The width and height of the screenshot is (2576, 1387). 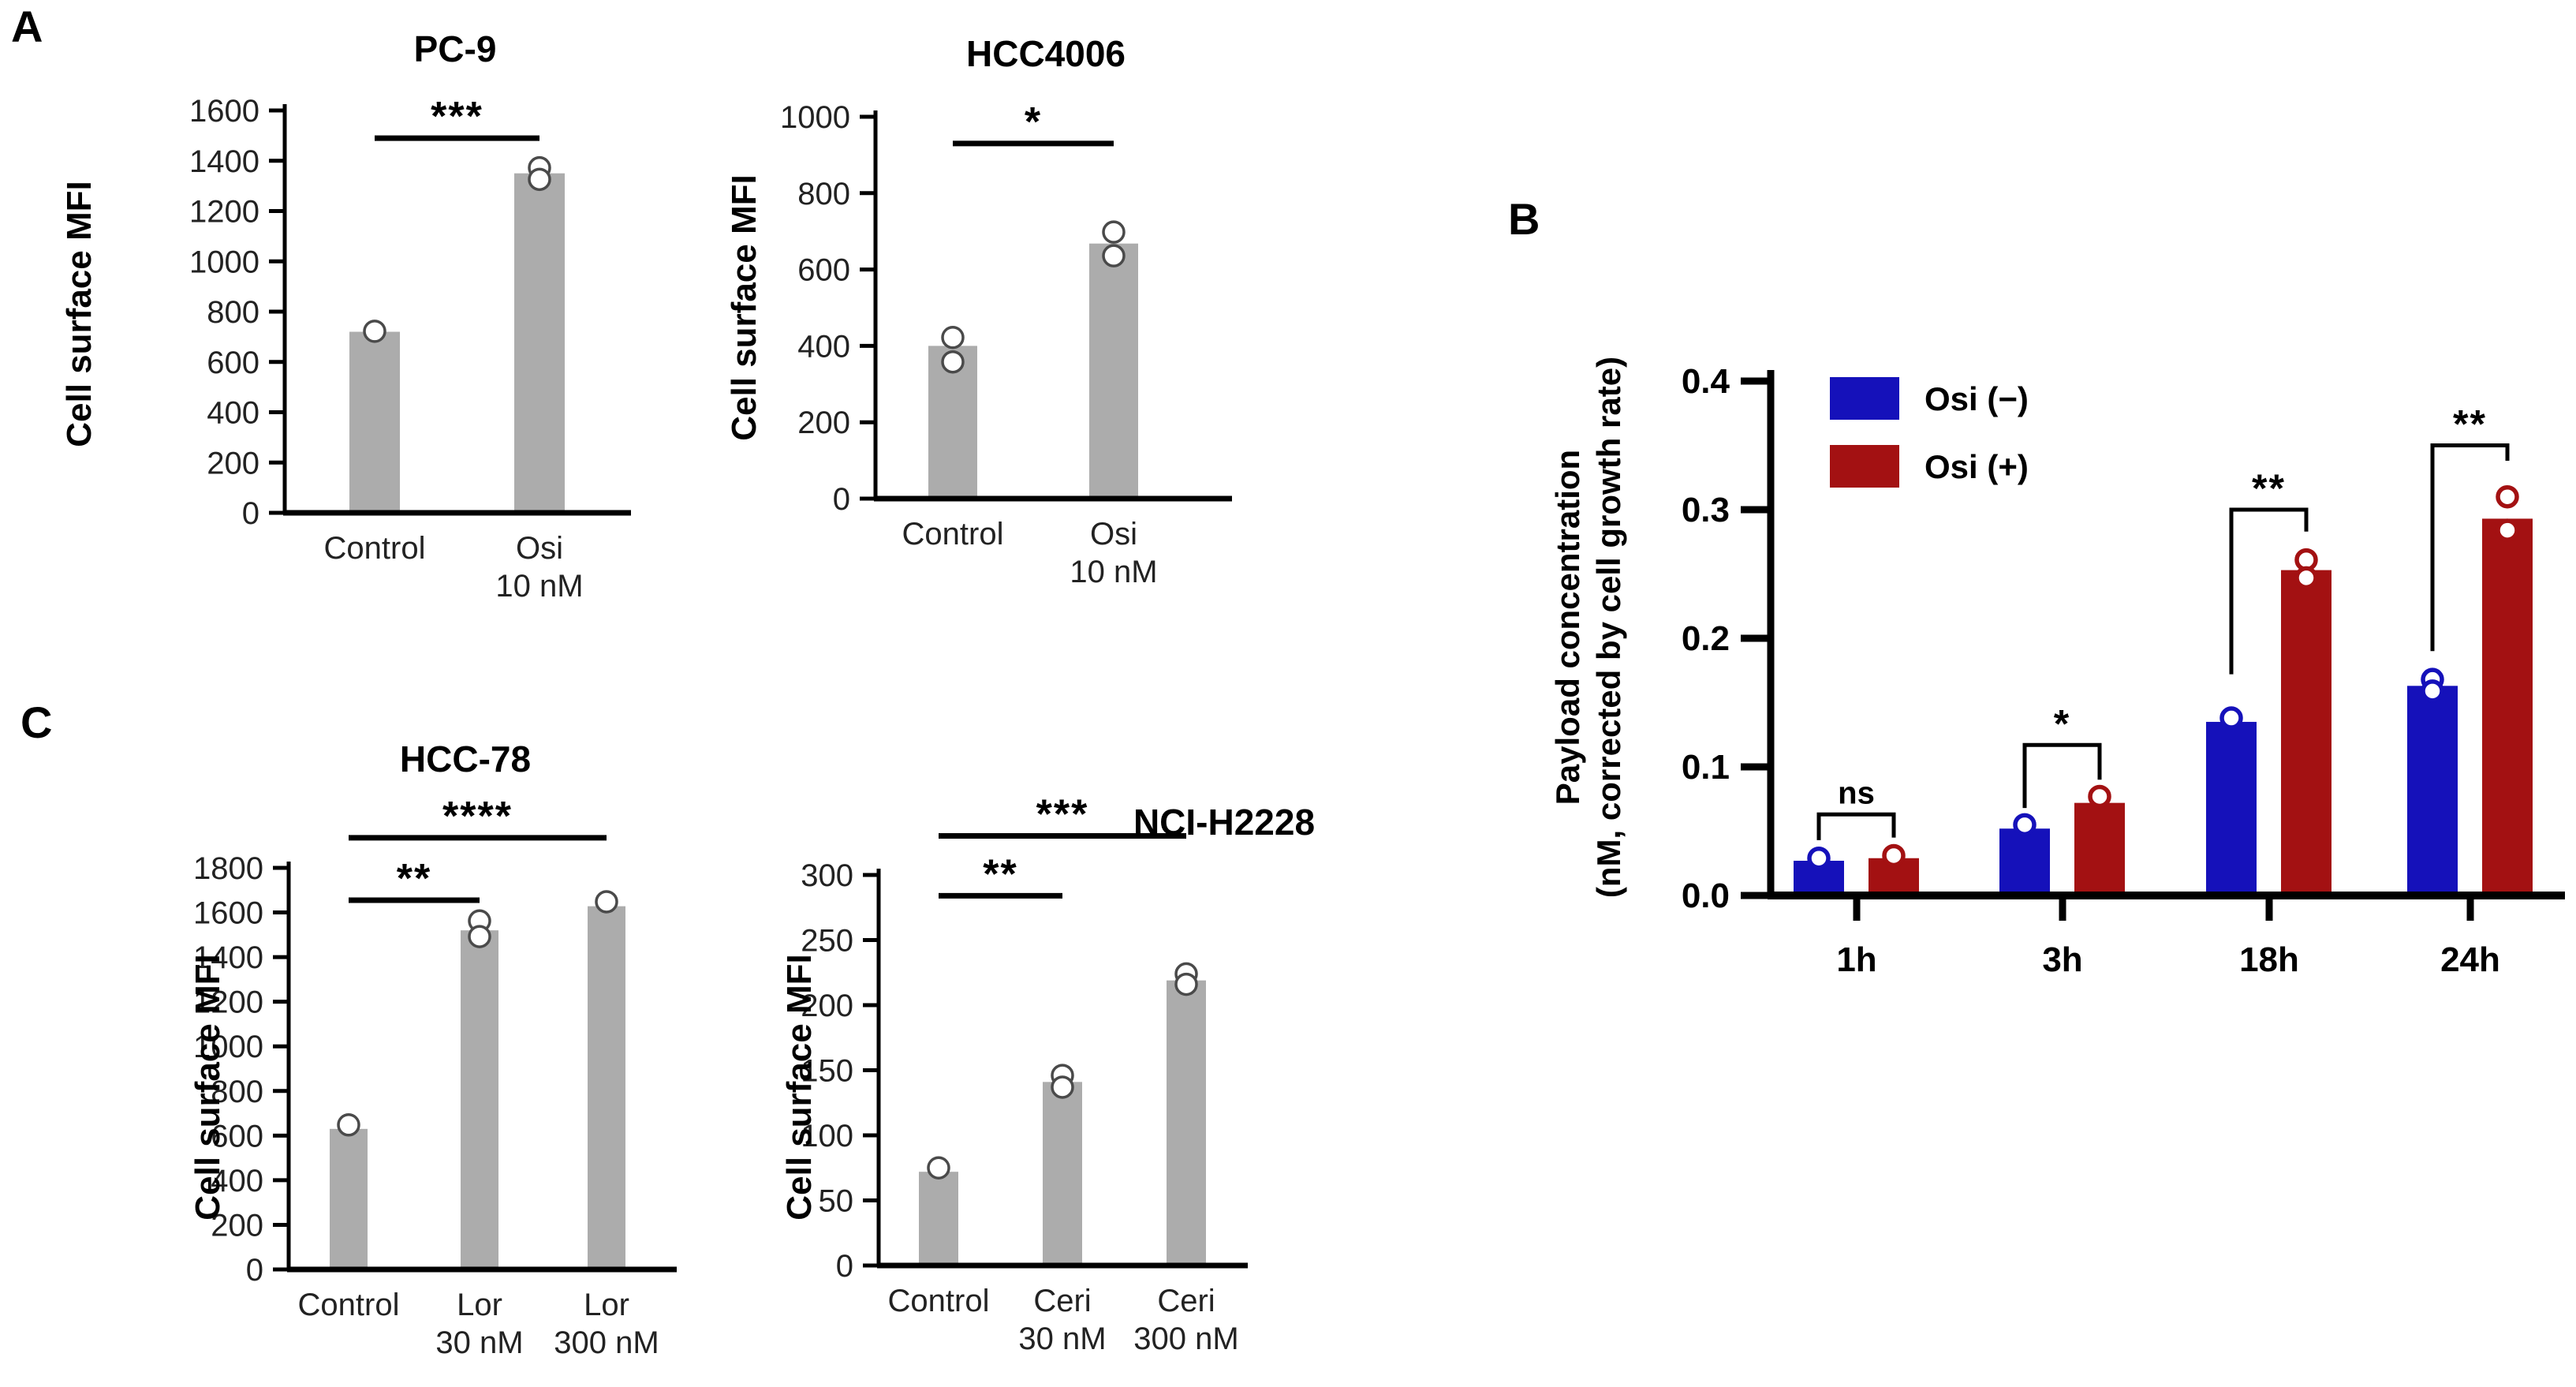 What do you see at coordinates (827, 1136) in the screenshot?
I see `ncih2228-y-tick-label: 100` at bounding box center [827, 1136].